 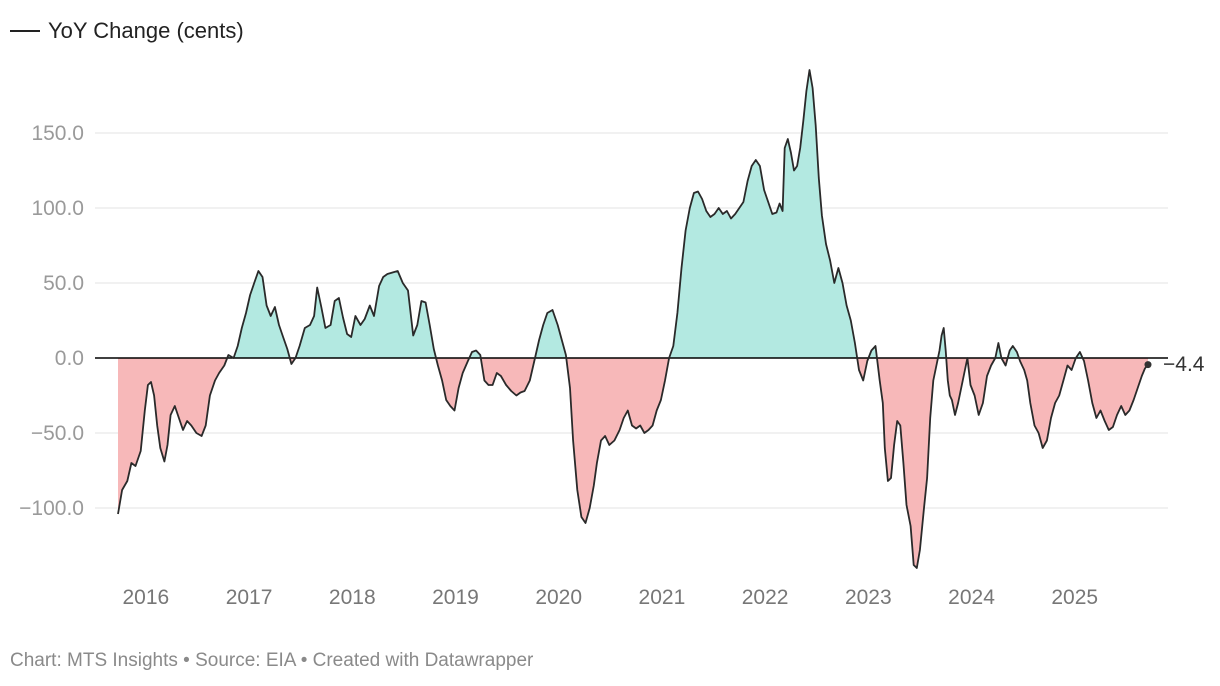 What do you see at coordinates (455, 597) in the screenshot?
I see `x-tick-label: 2019` at bounding box center [455, 597].